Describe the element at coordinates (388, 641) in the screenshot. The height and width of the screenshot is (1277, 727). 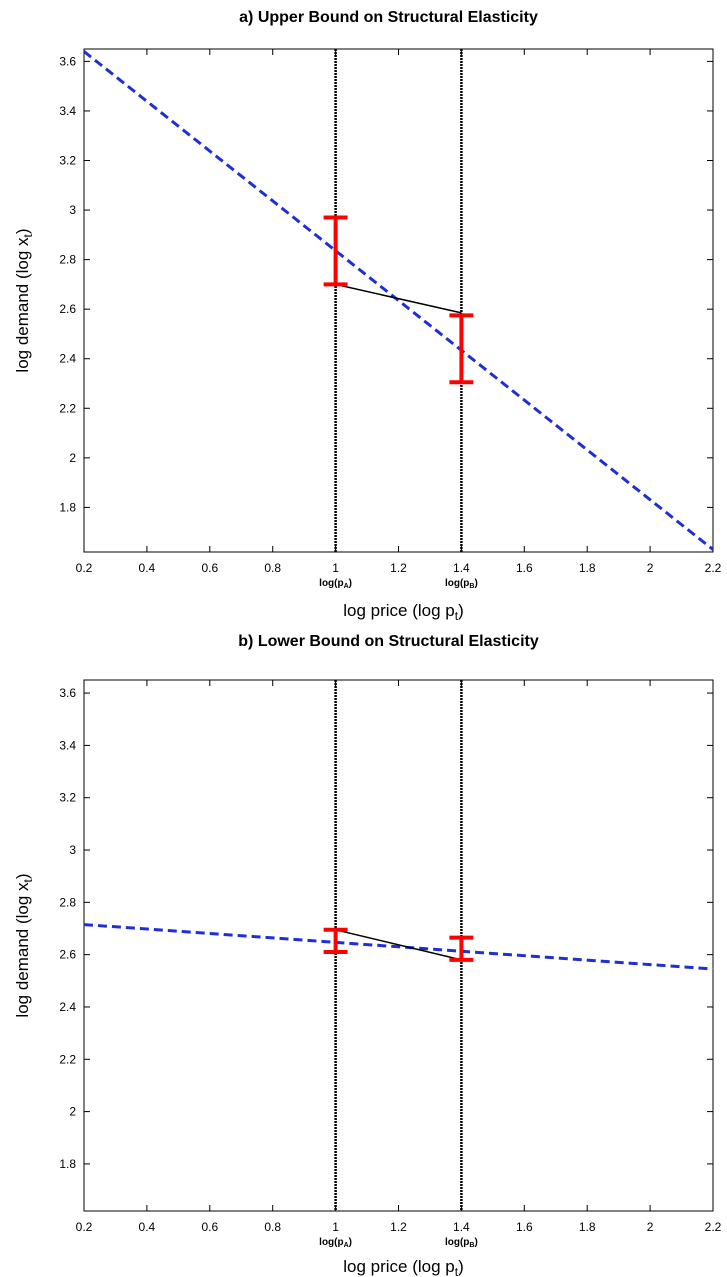
I see `chart-title: b) Lower Bound on Structural Elasticity` at that location.